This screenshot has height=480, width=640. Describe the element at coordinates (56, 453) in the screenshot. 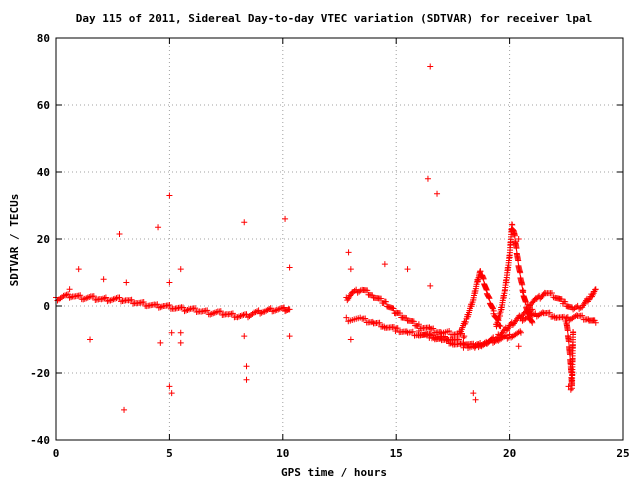

I see `x-tick-label: 0` at that location.